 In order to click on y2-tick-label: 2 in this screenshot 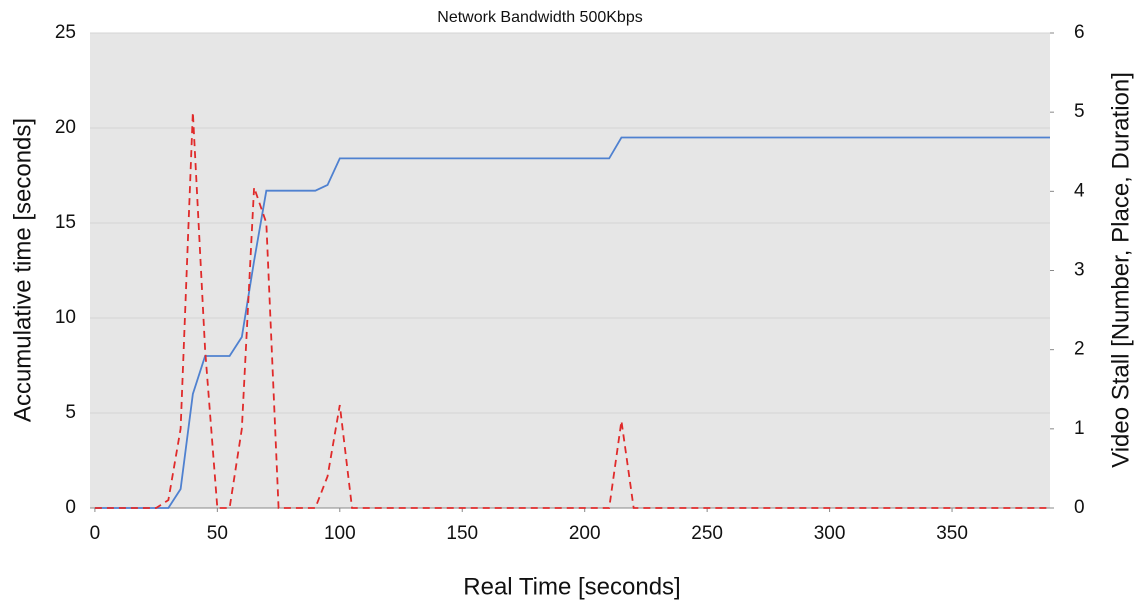, I will do `click(1079, 349)`.